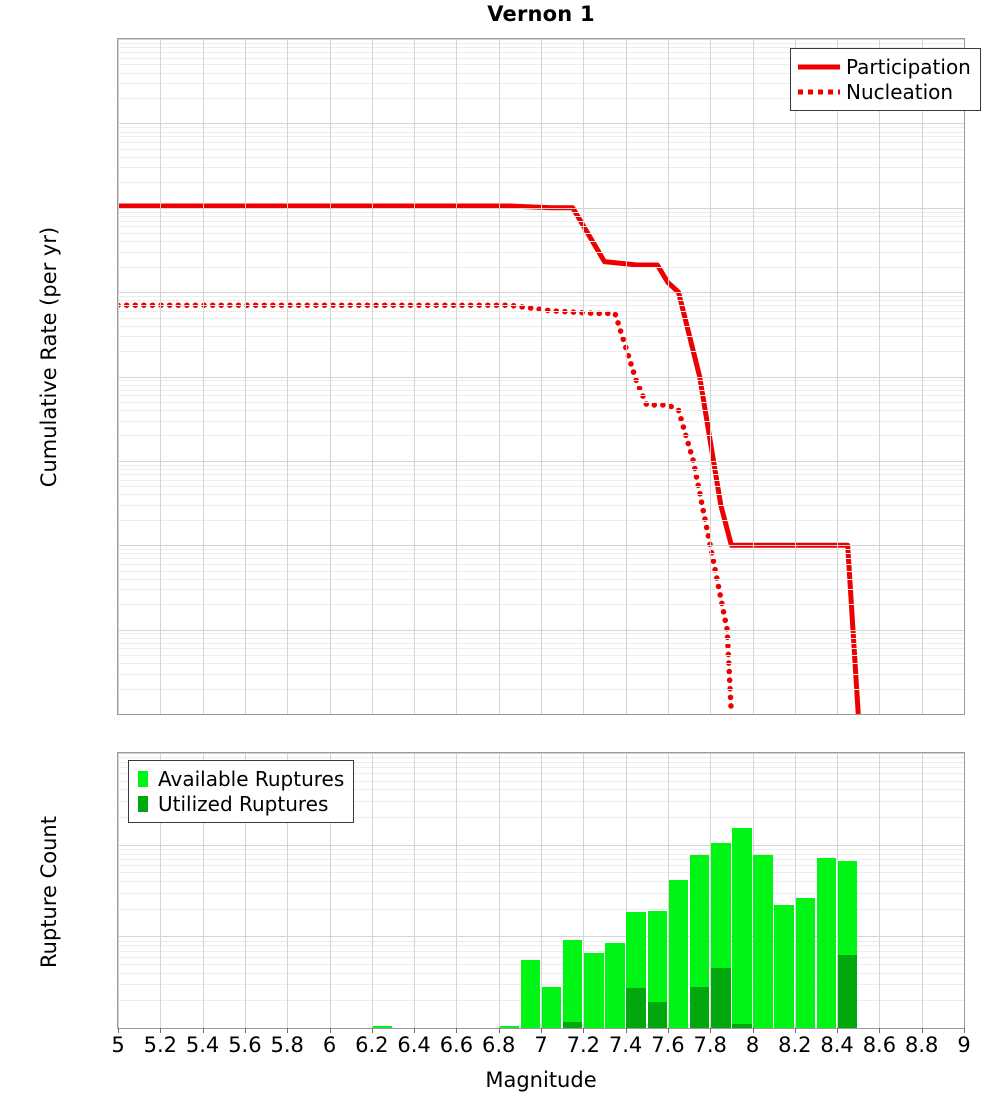 The image size is (1000, 1100). What do you see at coordinates (245, 1045) in the screenshot?
I see `x-tick-label: 5.6` at bounding box center [245, 1045].